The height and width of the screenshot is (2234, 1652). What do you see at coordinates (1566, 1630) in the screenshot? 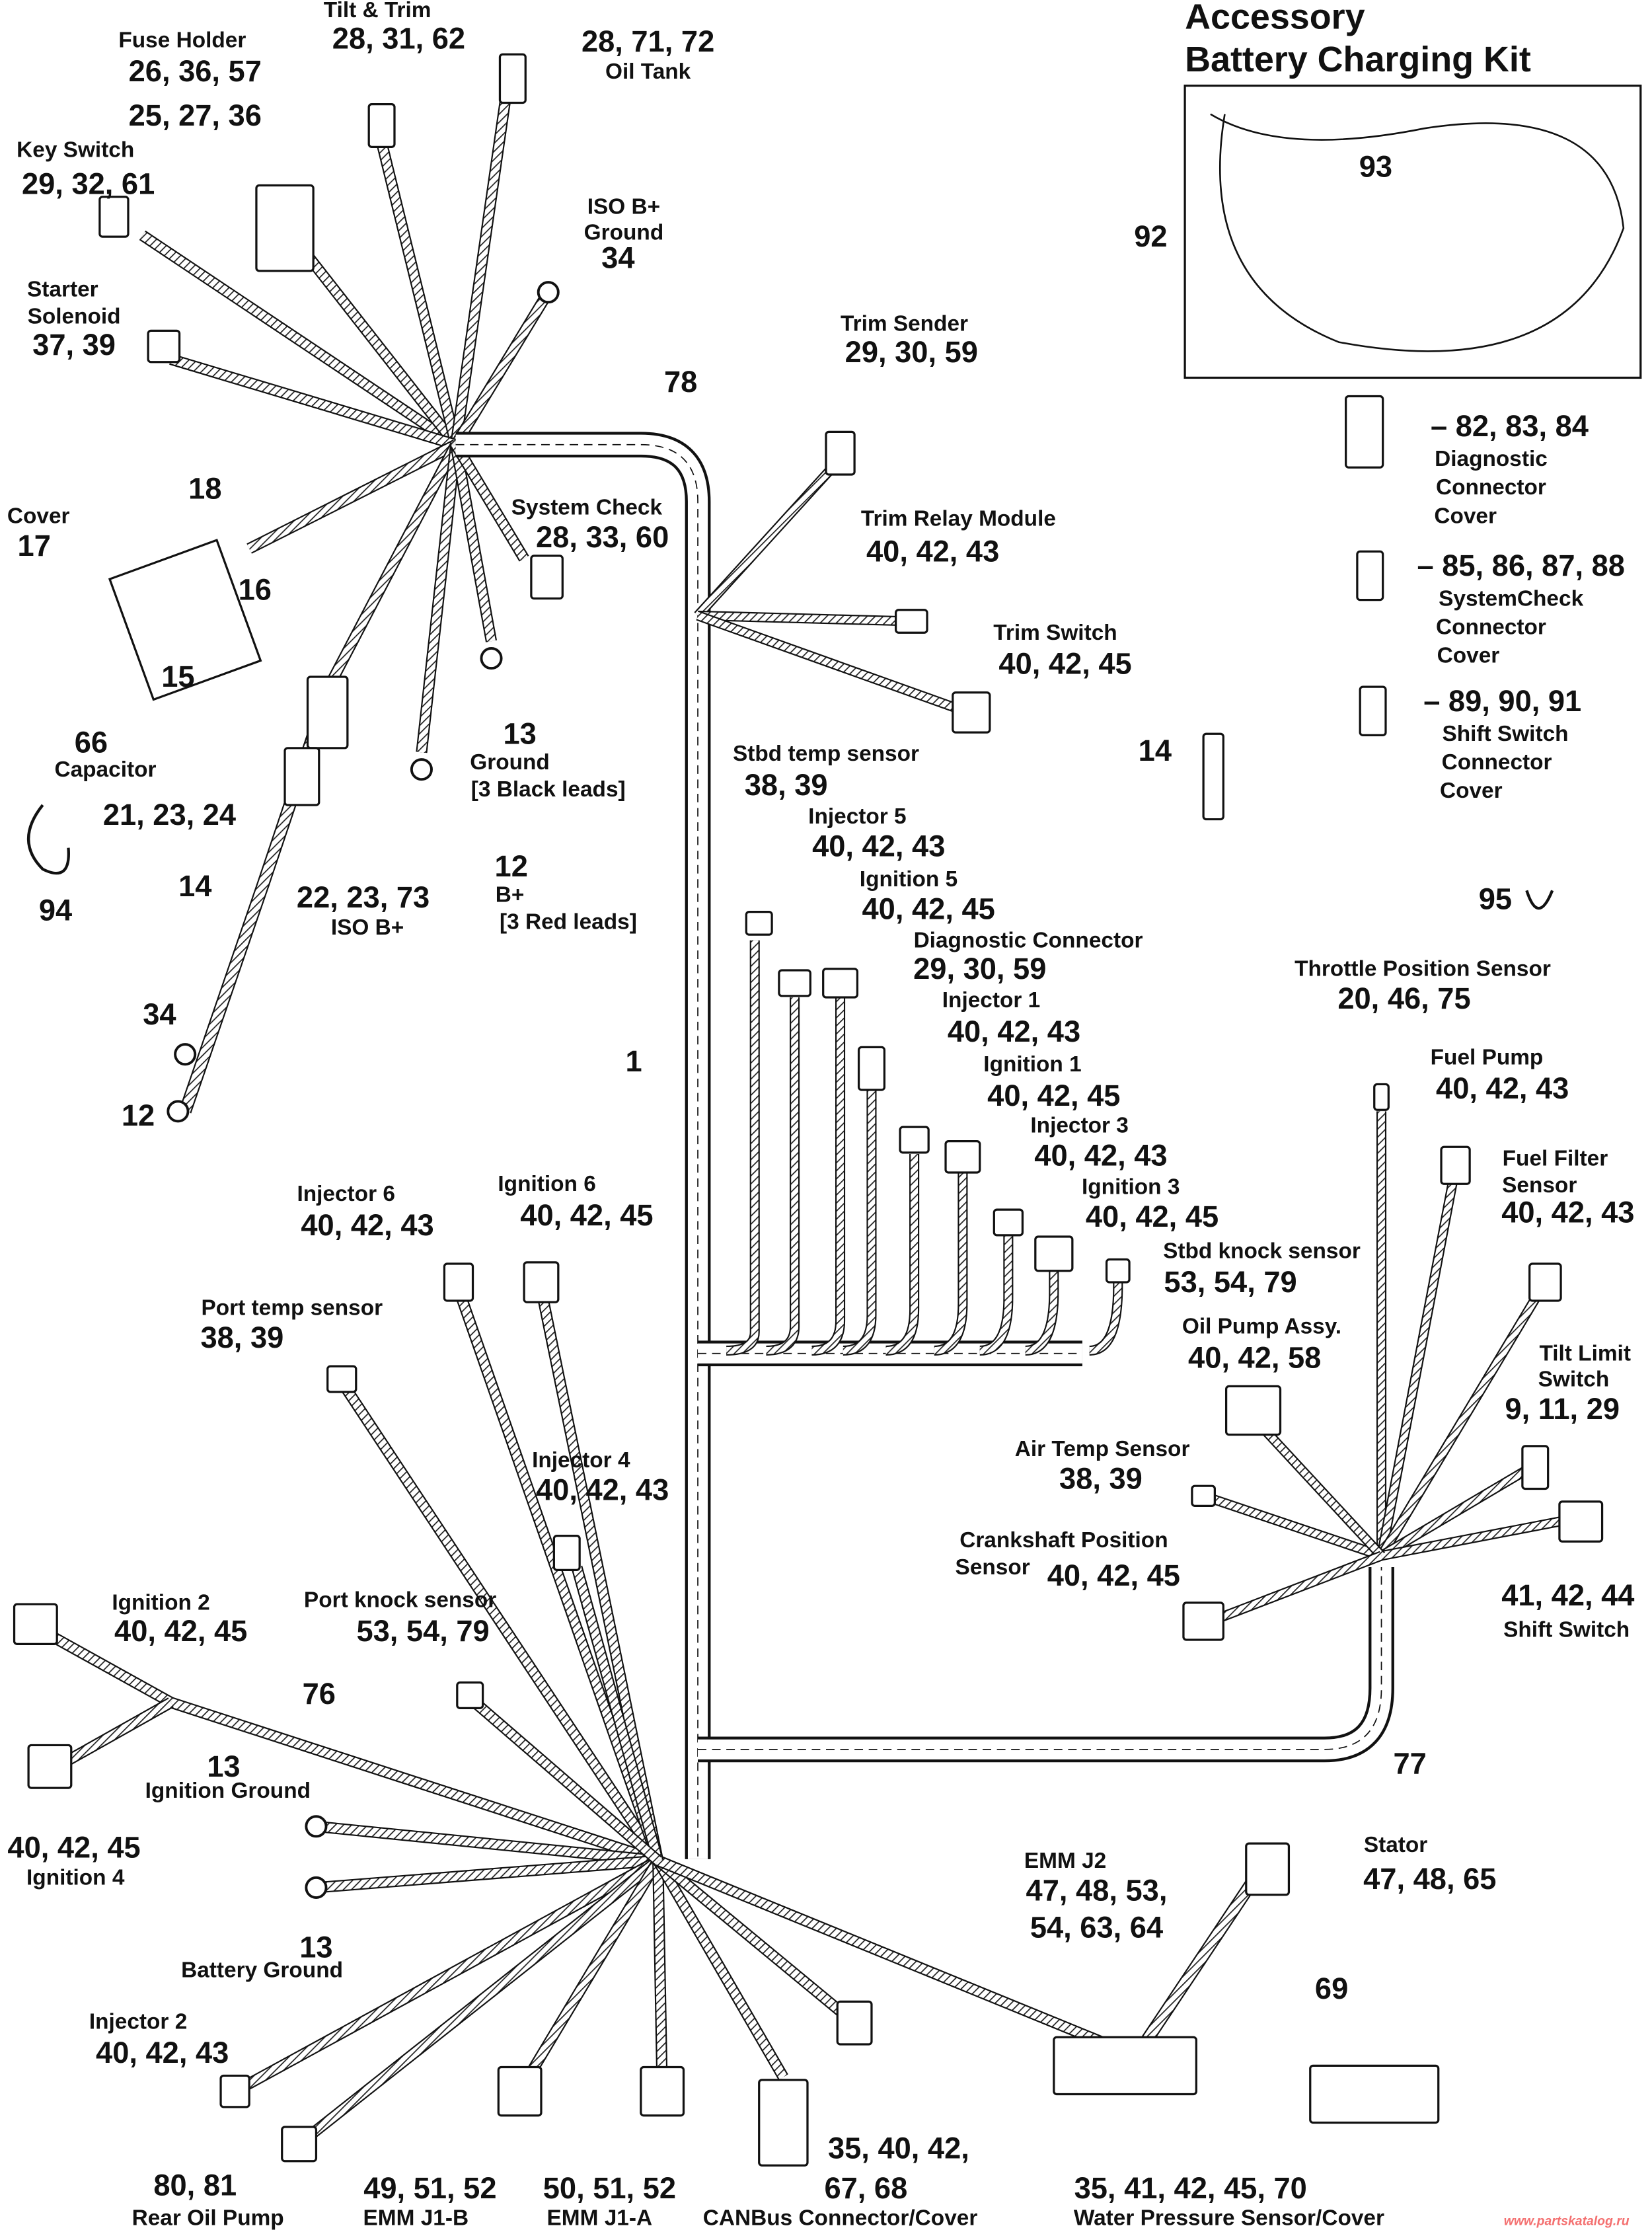
I see `callout-label: Shift Switch` at bounding box center [1566, 1630].